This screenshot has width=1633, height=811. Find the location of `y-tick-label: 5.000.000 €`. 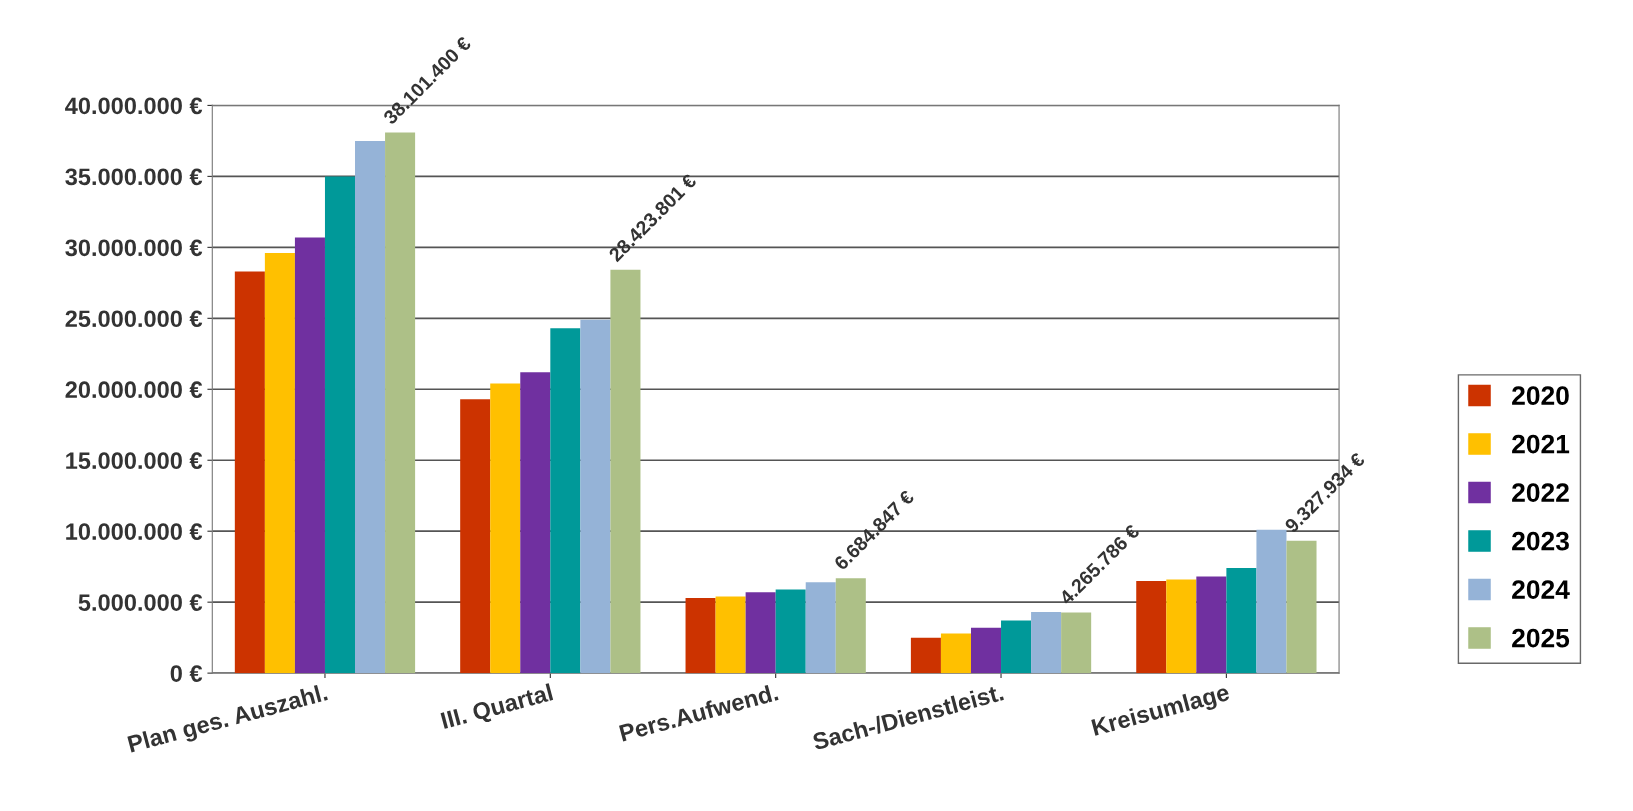

y-tick-label: 5.000.000 € is located at coordinates (140, 602).